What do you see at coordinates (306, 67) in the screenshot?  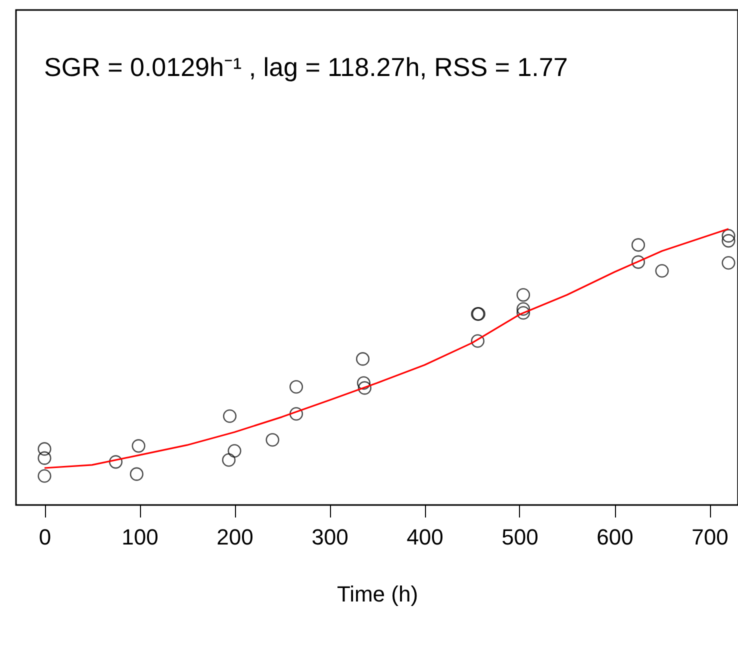 I see `text: SGR = 0.0129h⁻¹ , lag = 118.27h, RSS = 1.77` at bounding box center [306, 67].